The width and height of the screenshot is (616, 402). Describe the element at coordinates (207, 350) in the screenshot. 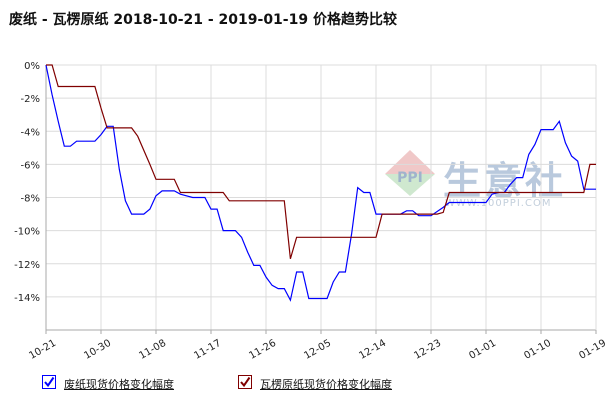

I see `x-tick-label: 11-17` at that location.